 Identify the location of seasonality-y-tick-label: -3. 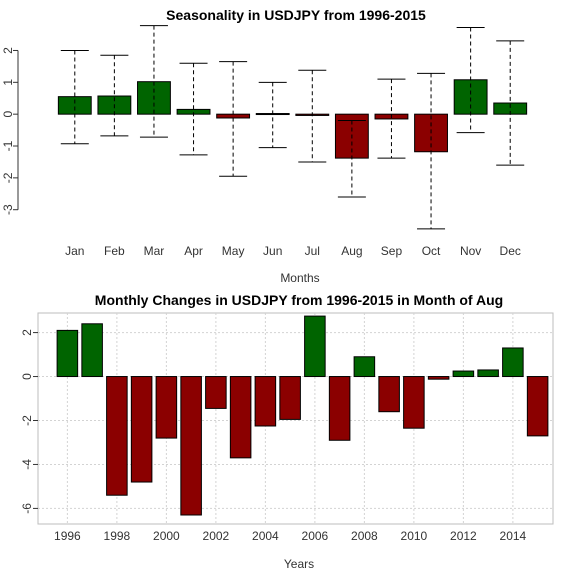
(8, 209).